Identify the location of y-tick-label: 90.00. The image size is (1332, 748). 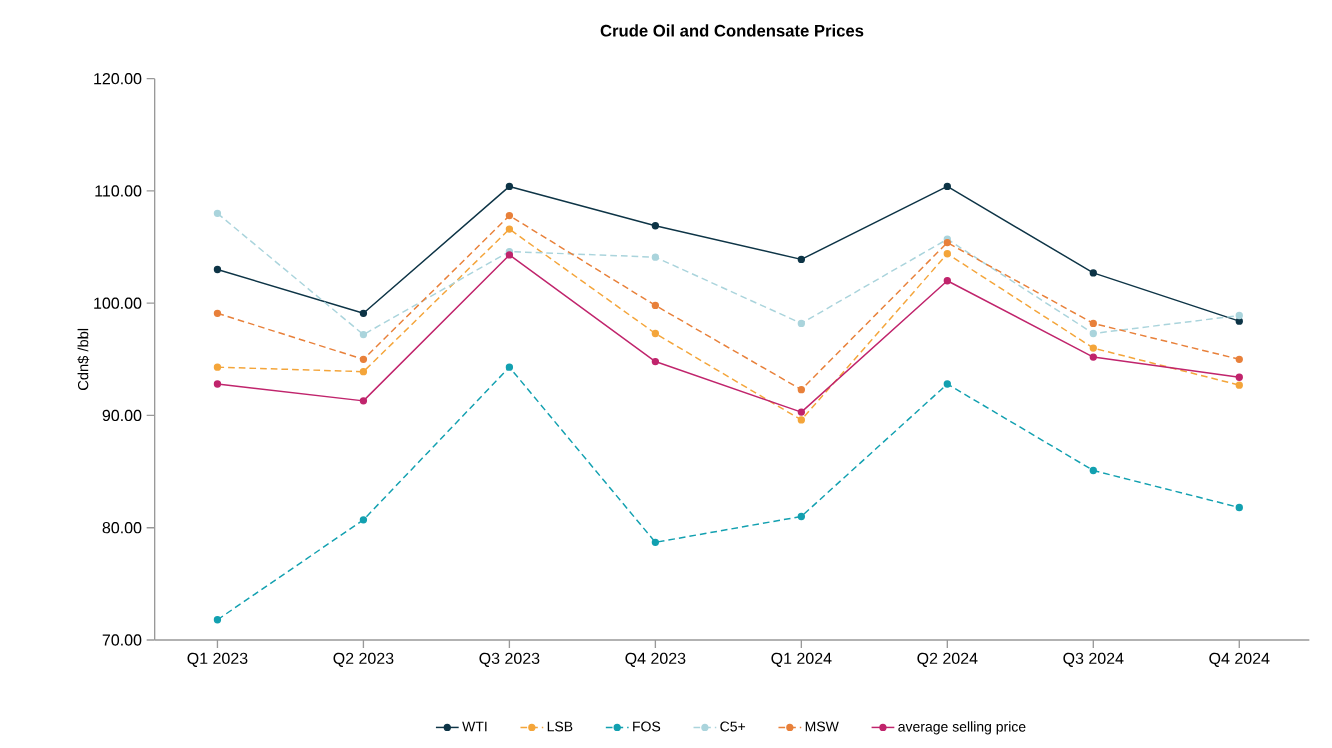
(122, 415).